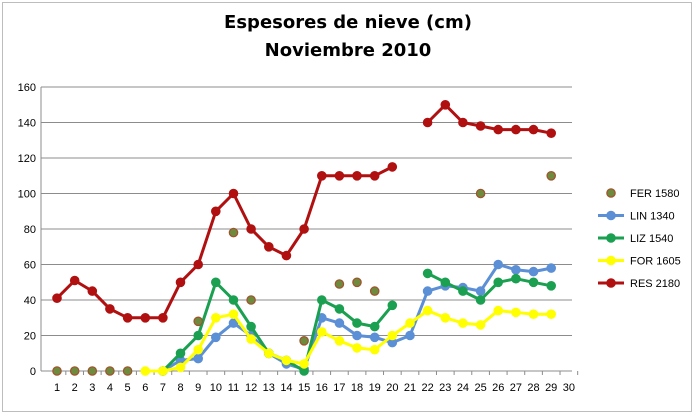 The width and height of the screenshot is (696, 416). I want to click on y-tick-label-40: 40, so click(30, 301).